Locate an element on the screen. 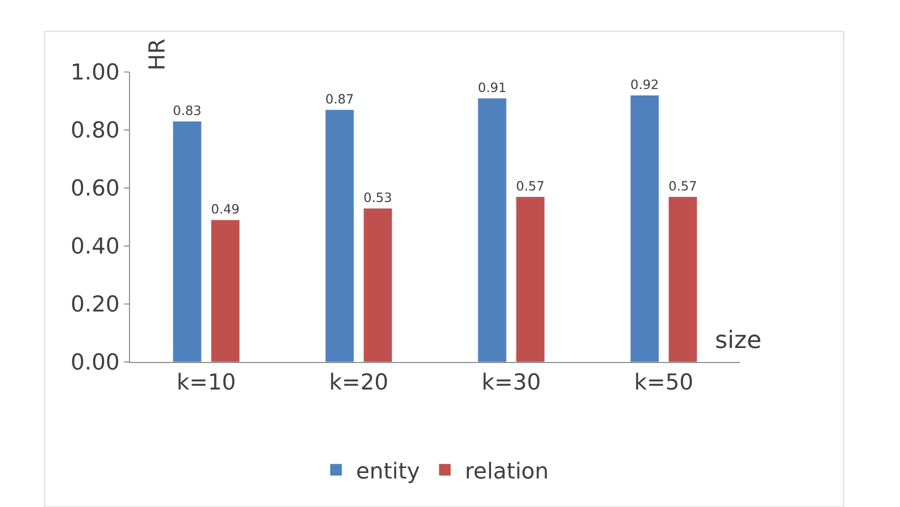 The height and width of the screenshot is (507, 900). x-tick-label: k=20 is located at coordinates (358, 383).